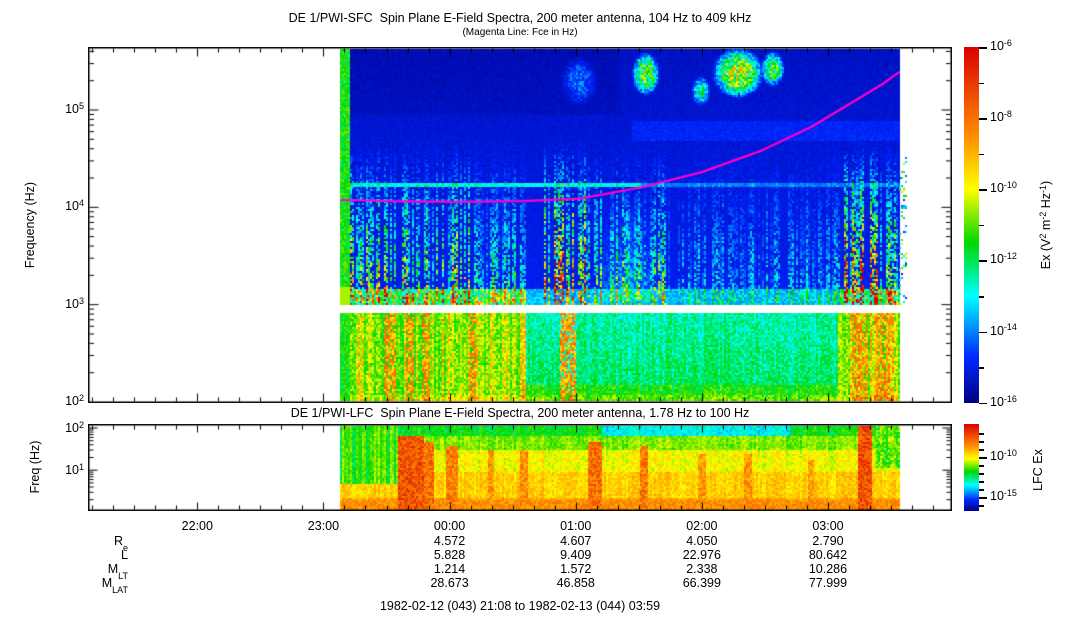  I want to click on sfc-colorbar-tick-label: 10⁻¹⁴, so click(1003, 330).